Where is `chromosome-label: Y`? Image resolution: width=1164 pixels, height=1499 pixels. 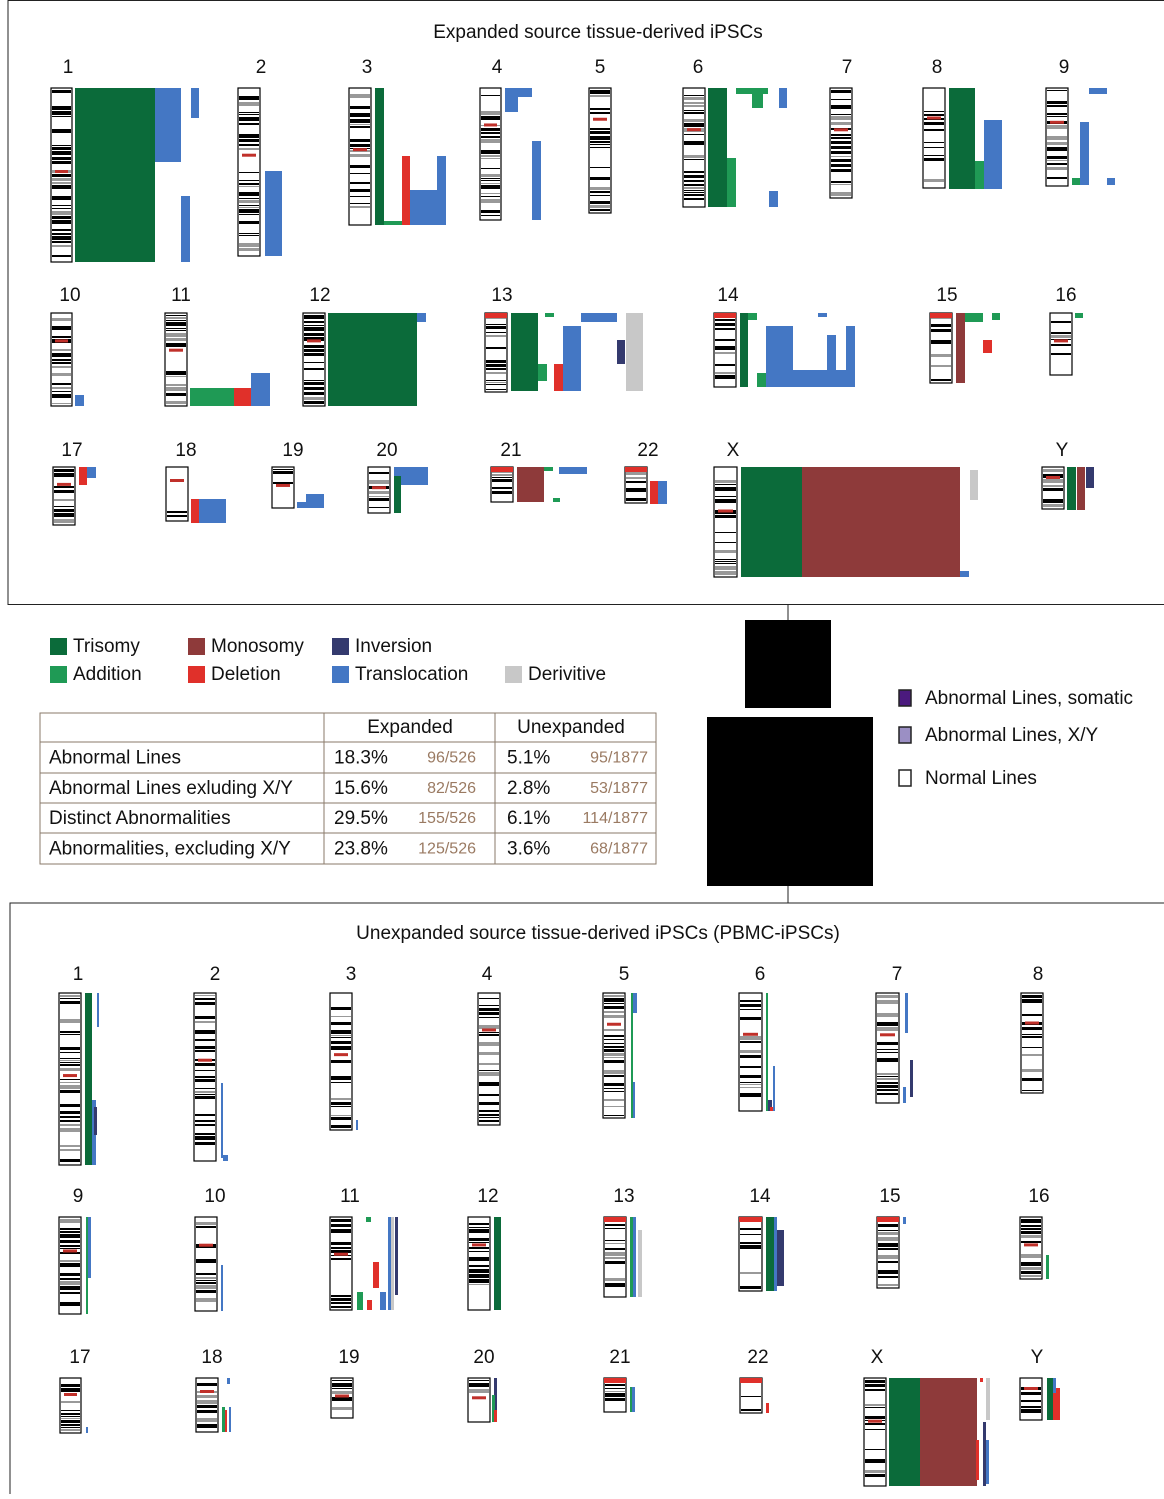
chromosome-label: Y is located at coordinates (1037, 1357).